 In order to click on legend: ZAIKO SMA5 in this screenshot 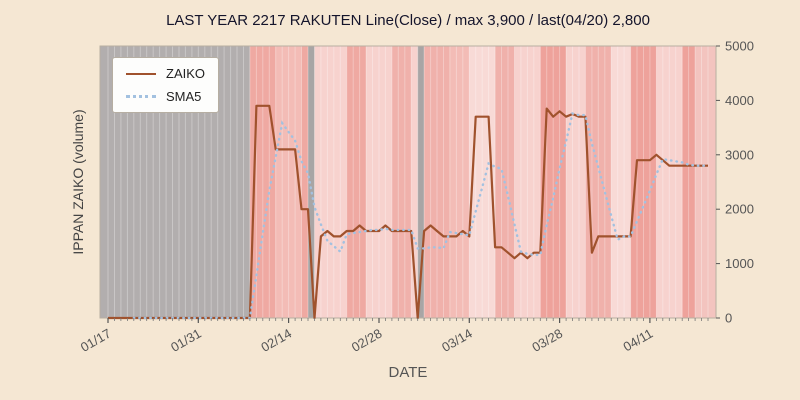, I will do `click(166, 85)`.